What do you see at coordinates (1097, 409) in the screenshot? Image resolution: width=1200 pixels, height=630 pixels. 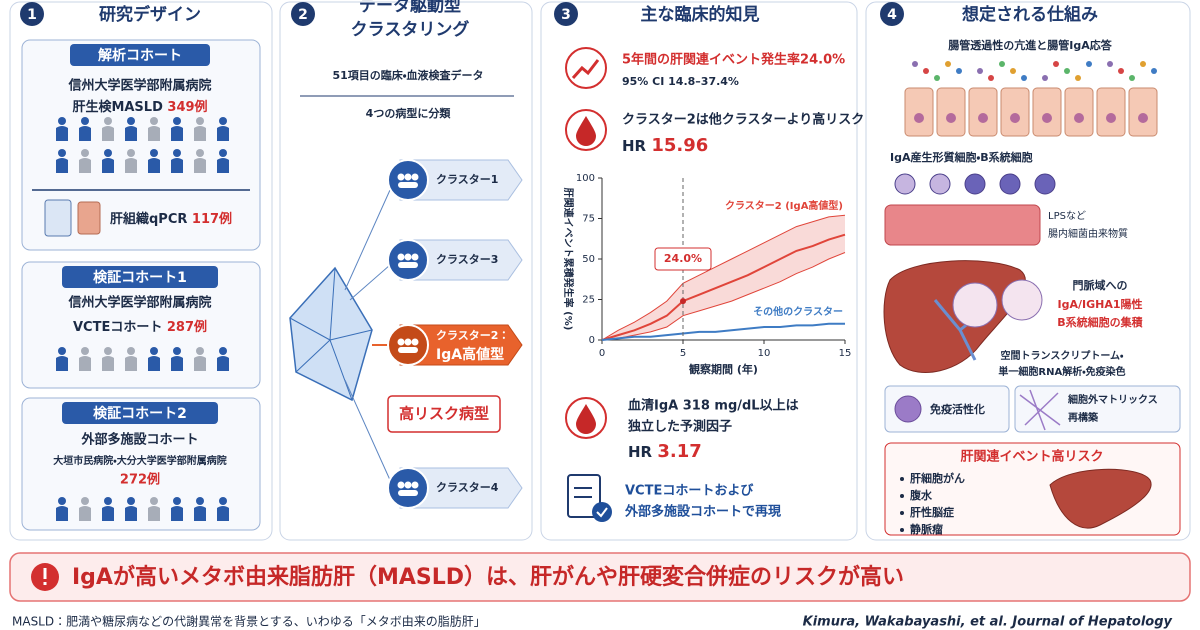 I see `effect-box` at bounding box center [1097, 409].